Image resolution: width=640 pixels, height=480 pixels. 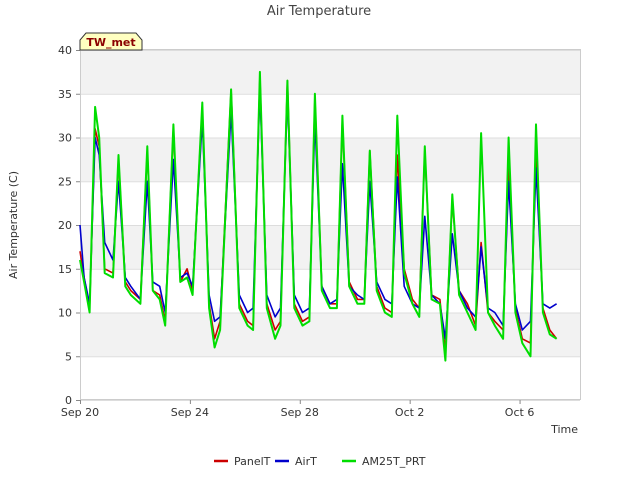 What do you see at coordinates (68, 356) in the screenshot?
I see `y-tick-label: 5` at bounding box center [68, 356].